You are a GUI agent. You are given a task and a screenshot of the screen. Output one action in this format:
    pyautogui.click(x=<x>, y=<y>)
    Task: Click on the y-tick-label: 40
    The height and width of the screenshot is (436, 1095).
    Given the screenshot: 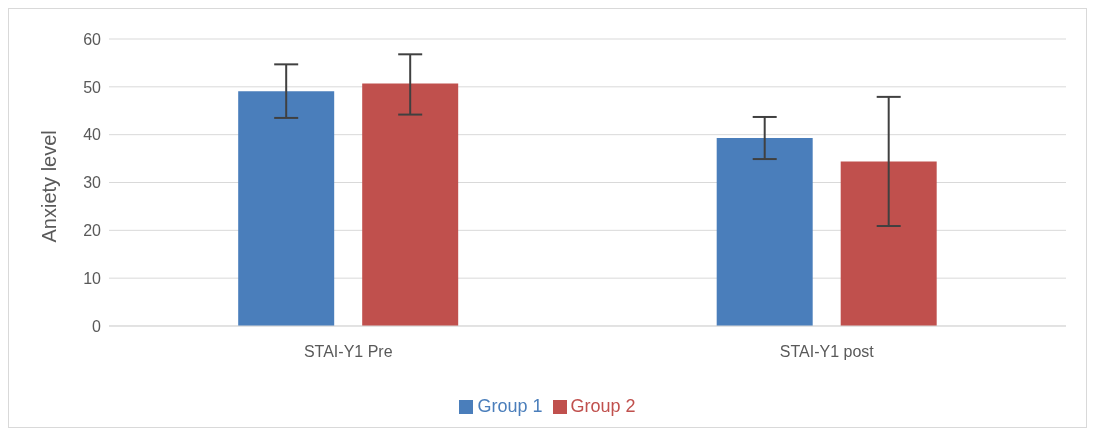 What is the action you would take?
    pyautogui.click(x=92, y=135)
    